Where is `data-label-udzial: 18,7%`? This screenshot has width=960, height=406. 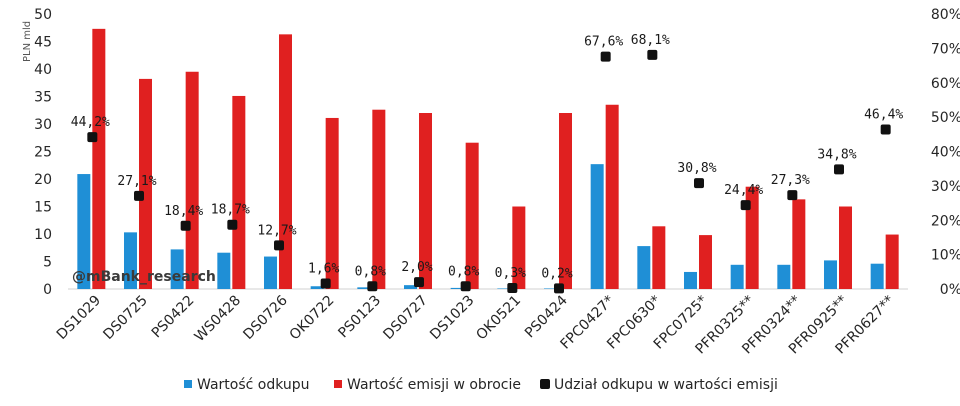 data-label-udzial: 18,7% is located at coordinates (230, 210).